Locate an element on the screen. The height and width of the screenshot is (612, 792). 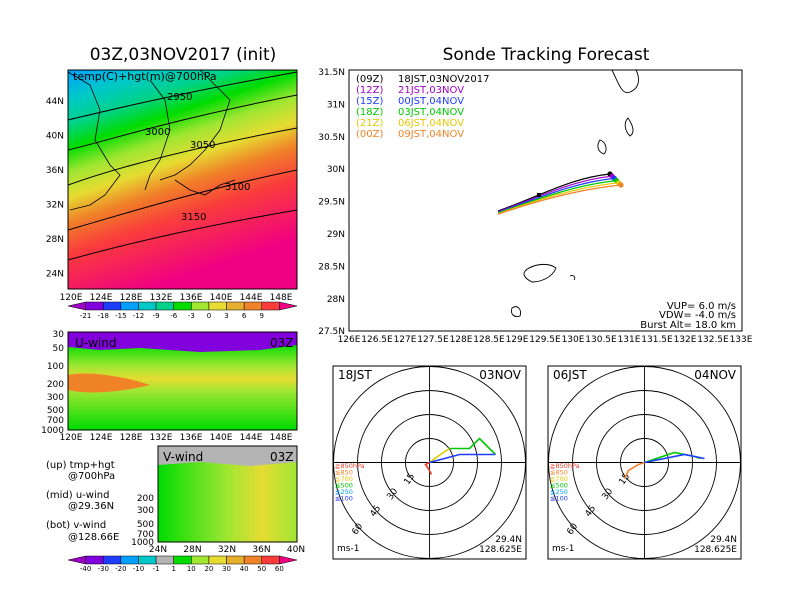
track-lines is located at coordinates (560, 193).